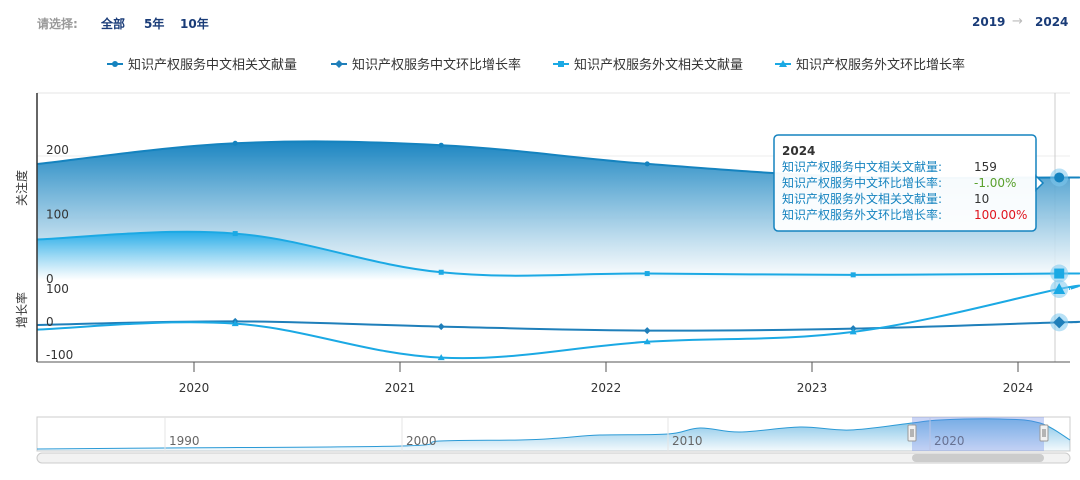  I want to click on period-end: 2024, so click(1052, 22).